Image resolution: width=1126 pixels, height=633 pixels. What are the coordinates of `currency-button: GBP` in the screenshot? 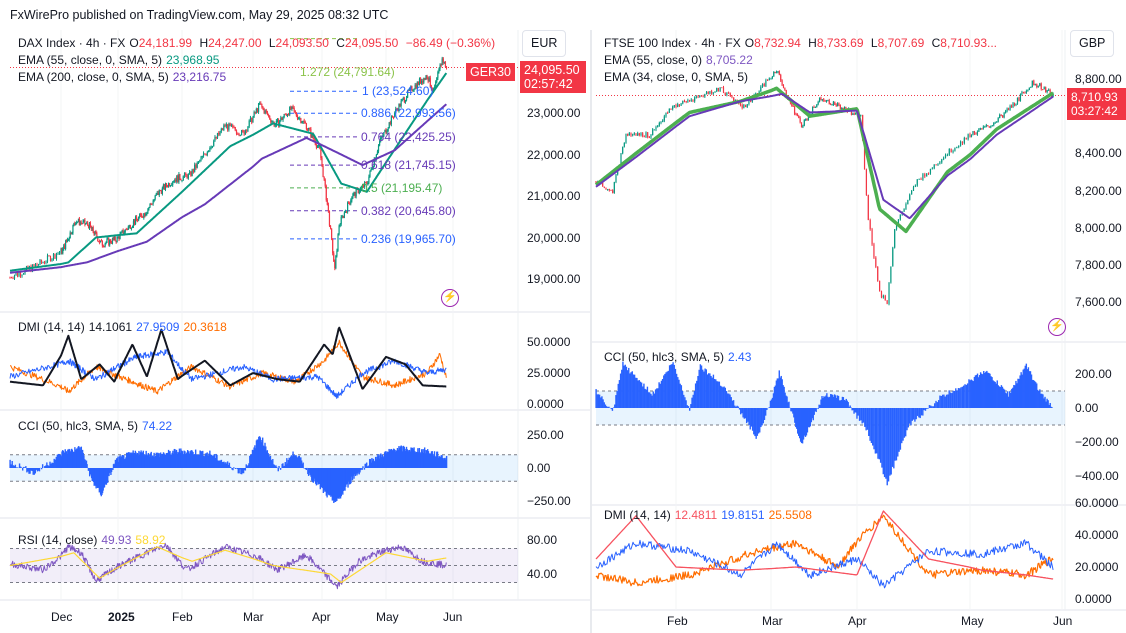 It's located at (1092, 43).